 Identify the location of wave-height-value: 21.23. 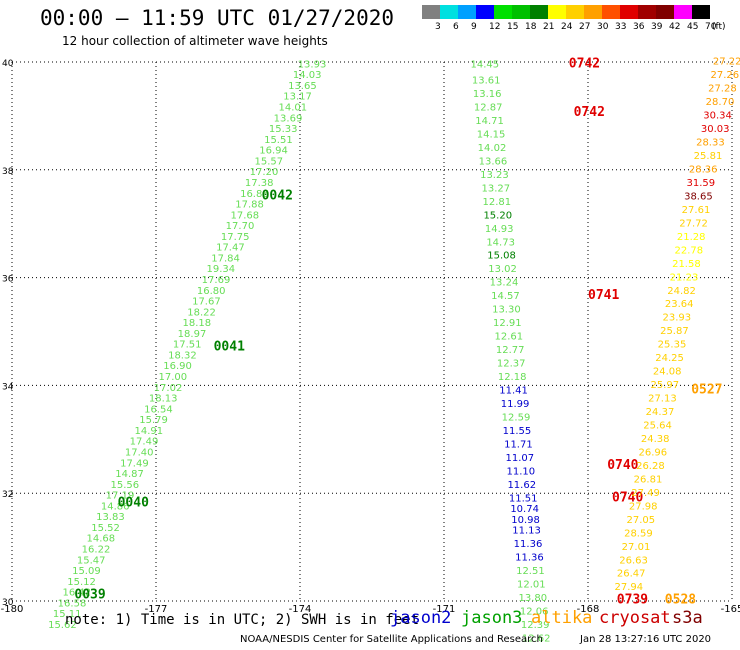
(684, 277).